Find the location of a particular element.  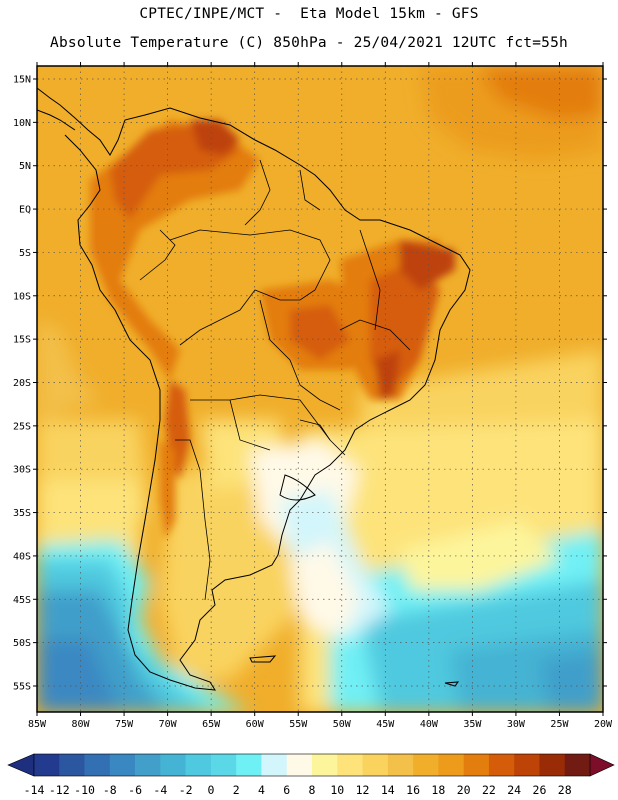

lat-label: 10S is located at coordinates (22, 296).